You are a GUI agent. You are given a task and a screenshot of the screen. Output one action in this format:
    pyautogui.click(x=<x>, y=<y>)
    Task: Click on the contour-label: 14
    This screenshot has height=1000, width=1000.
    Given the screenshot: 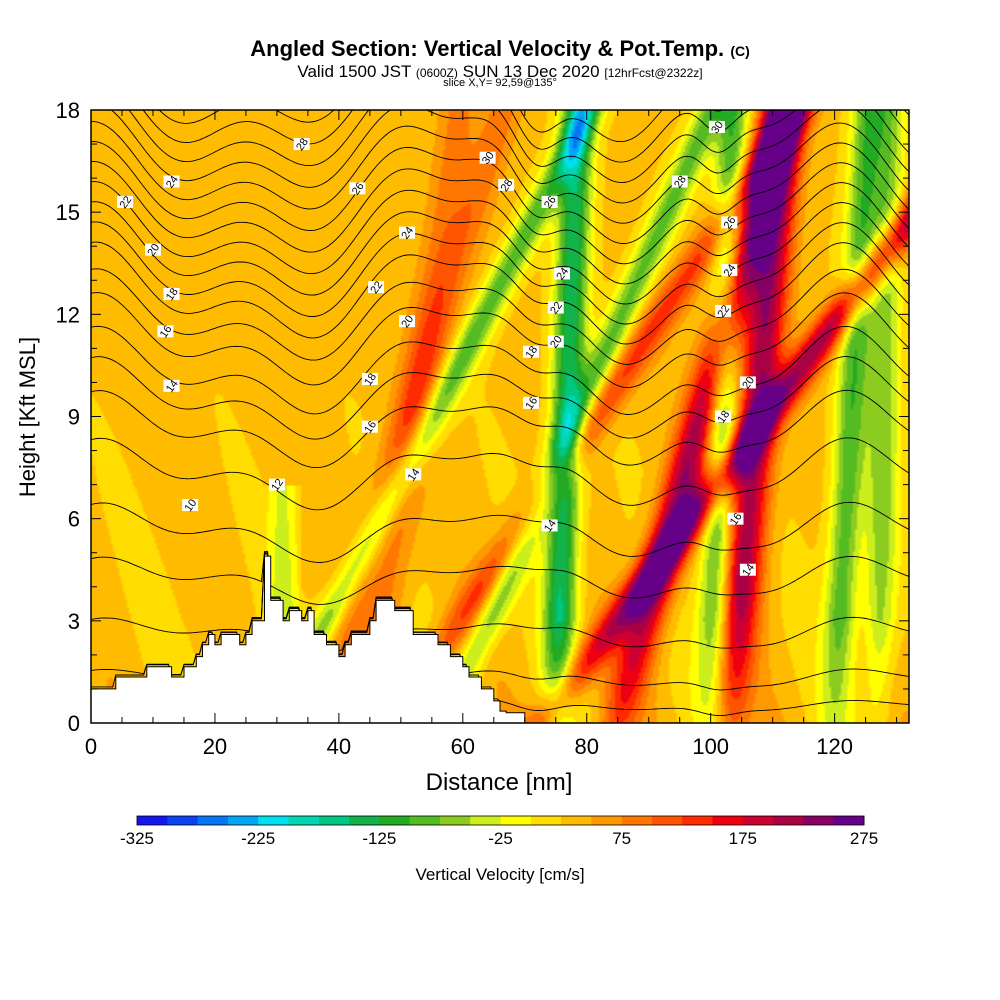 What is the action you would take?
    pyautogui.click(x=550, y=526)
    